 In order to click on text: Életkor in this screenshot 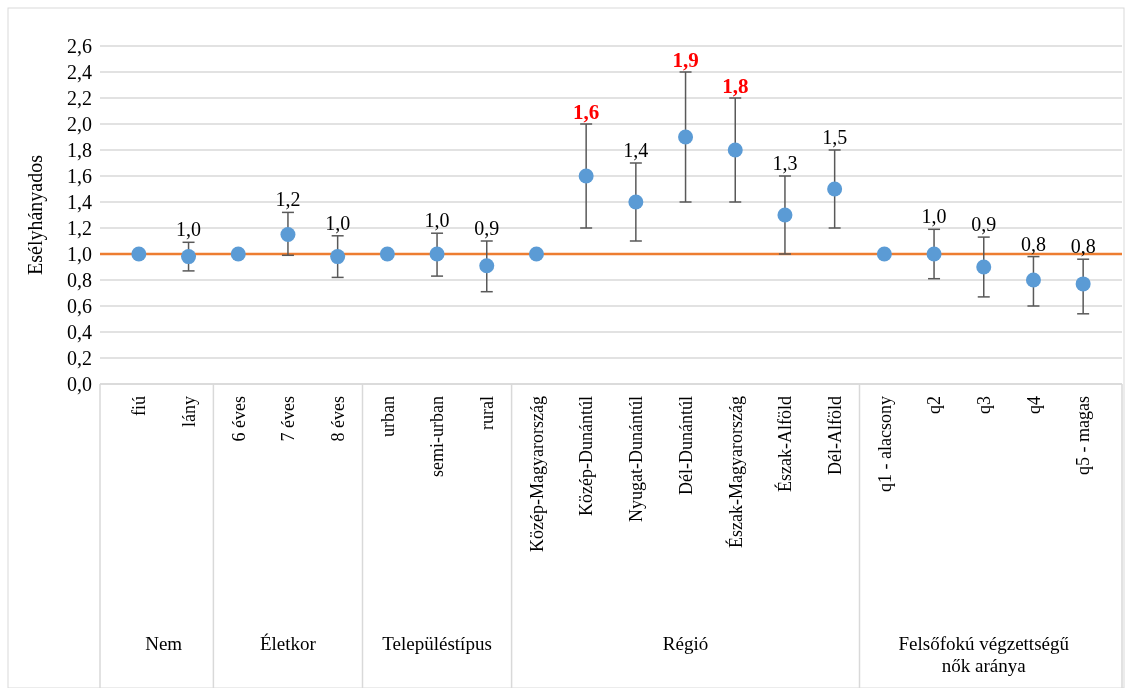, I will do `click(288, 643)`.